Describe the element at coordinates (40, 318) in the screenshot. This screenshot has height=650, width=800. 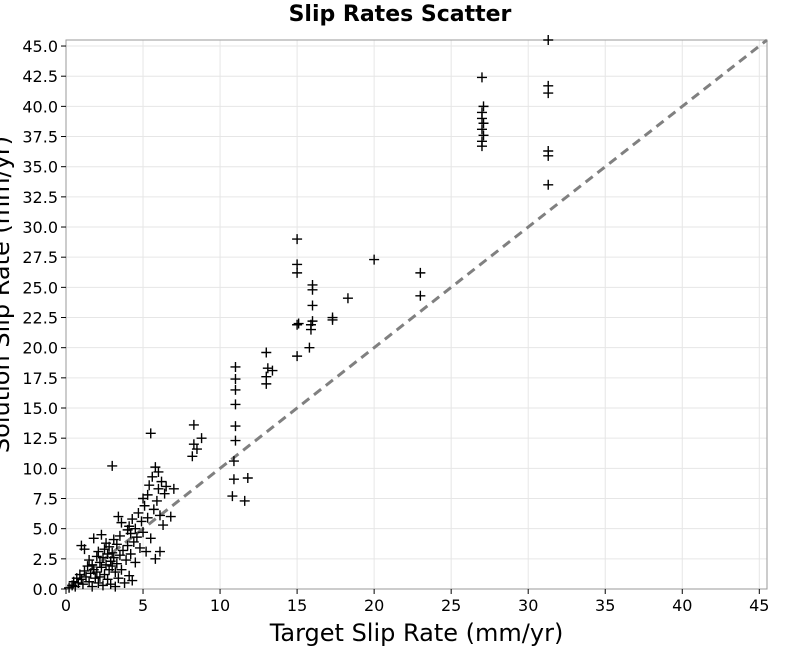
I see `y-tick-label: 22.5` at that location.